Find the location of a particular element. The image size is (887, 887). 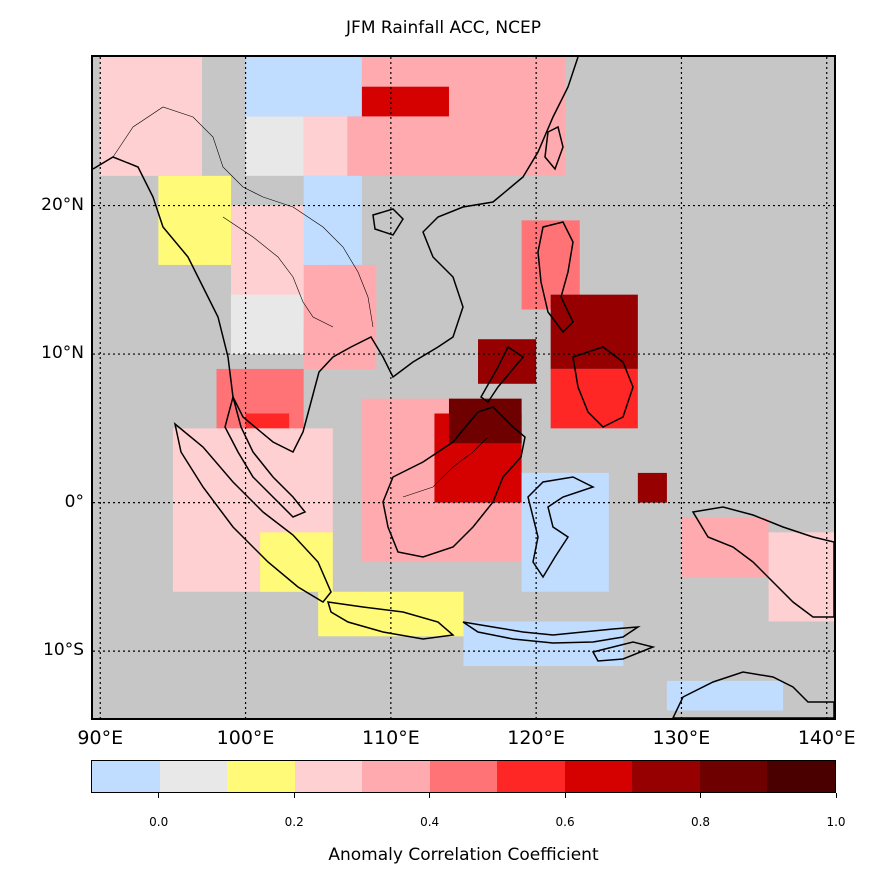

longitude-label: 110°E is located at coordinates (390, 738).